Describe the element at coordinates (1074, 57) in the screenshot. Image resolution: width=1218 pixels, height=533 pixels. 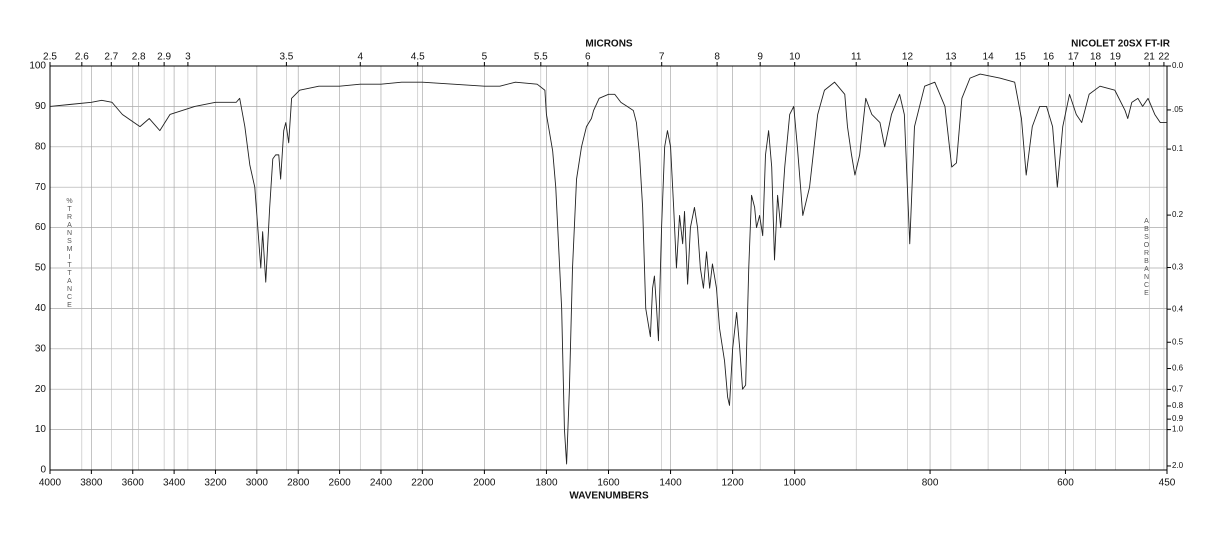
I see `x2-tick-label: 17` at that location.